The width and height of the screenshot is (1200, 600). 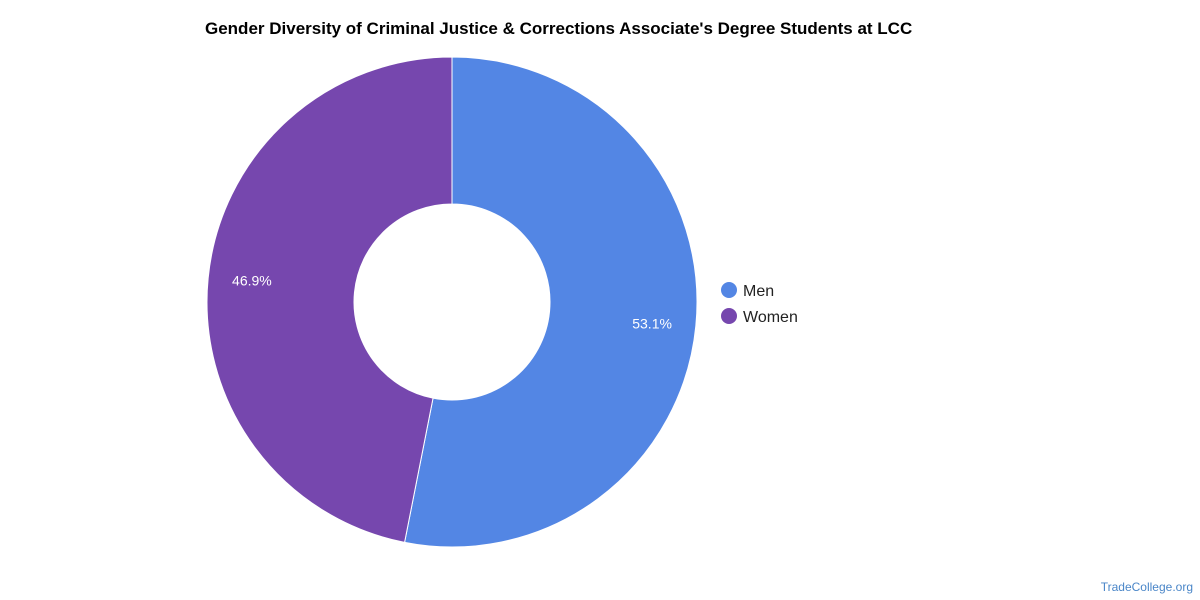 I want to click on legend: Men Women, so click(x=759, y=304).